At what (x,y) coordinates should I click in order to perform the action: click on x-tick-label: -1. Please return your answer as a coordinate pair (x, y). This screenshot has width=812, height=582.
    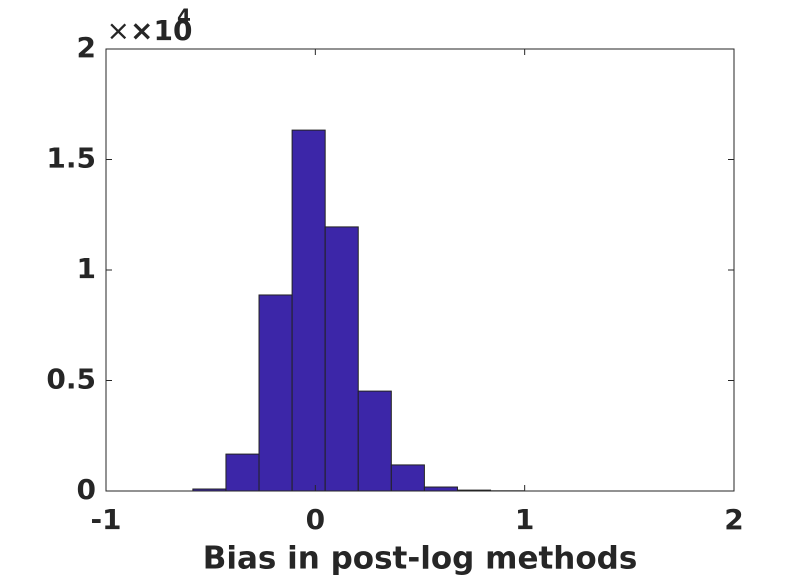
    Looking at the image, I should click on (105, 519).